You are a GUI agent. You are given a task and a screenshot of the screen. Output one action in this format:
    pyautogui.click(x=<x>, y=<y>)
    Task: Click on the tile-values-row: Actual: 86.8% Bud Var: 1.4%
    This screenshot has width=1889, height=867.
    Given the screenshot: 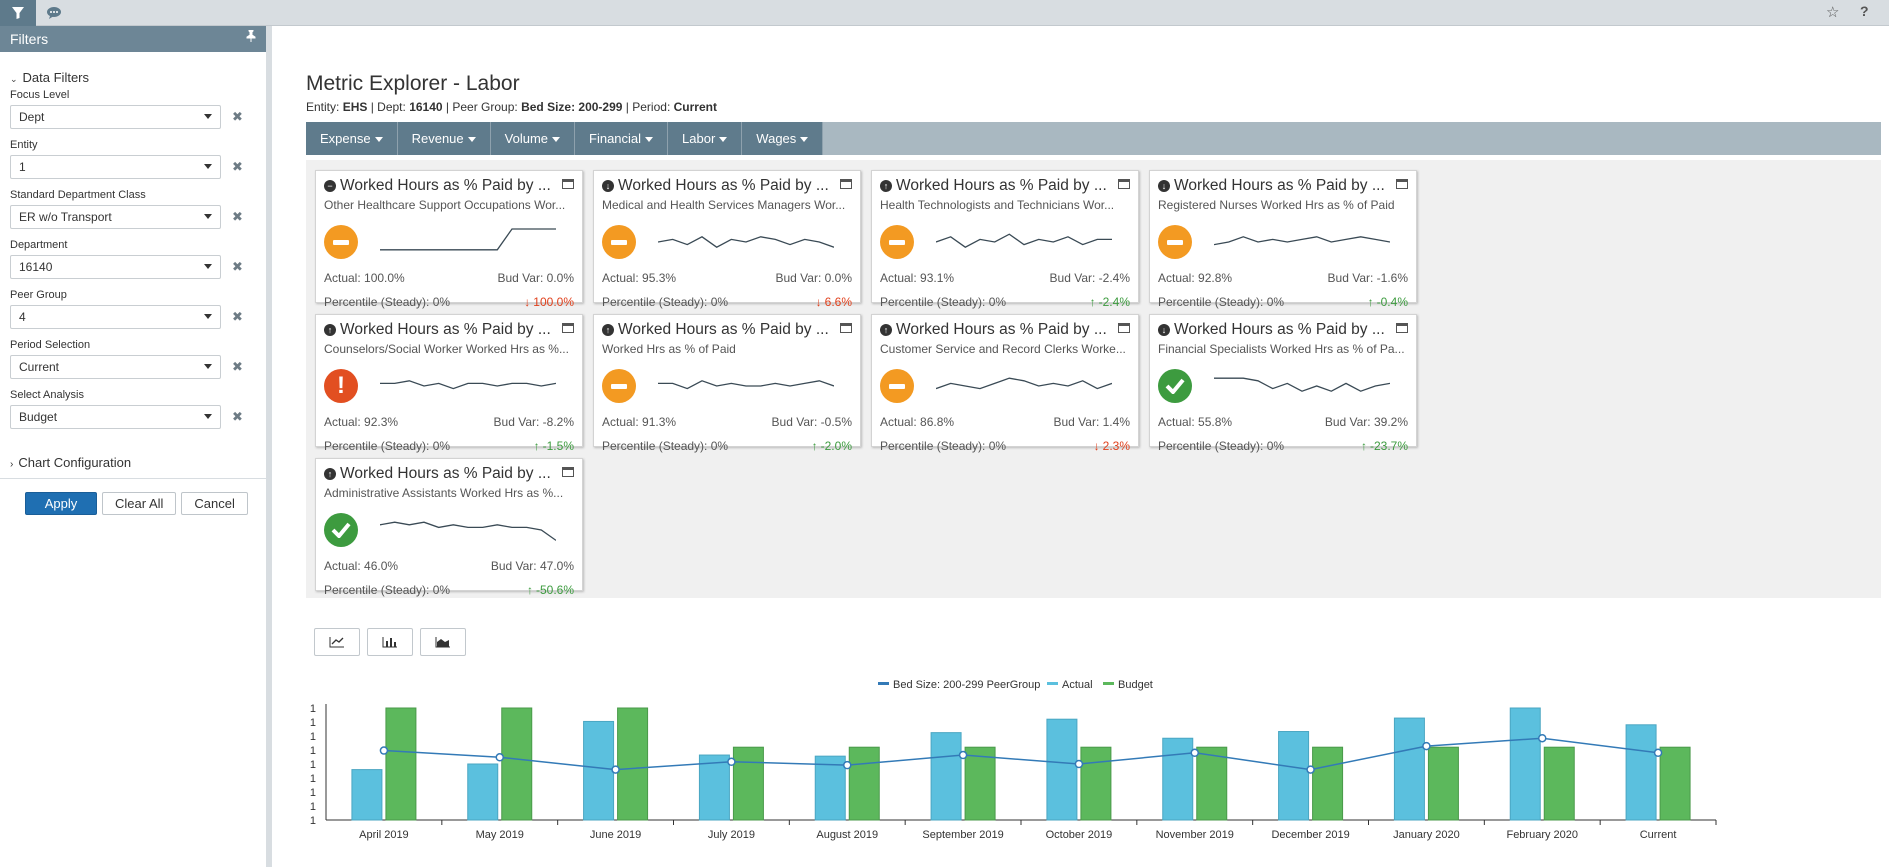 What is the action you would take?
    pyautogui.click(x=1005, y=422)
    